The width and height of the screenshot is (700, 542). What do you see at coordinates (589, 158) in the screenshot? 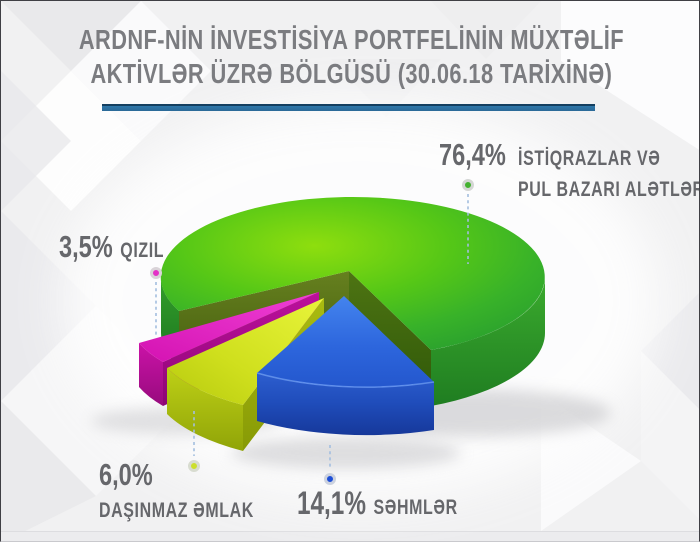
I see `label-bonds-line1: İSTİQRAZLAR VƏ` at bounding box center [589, 158].